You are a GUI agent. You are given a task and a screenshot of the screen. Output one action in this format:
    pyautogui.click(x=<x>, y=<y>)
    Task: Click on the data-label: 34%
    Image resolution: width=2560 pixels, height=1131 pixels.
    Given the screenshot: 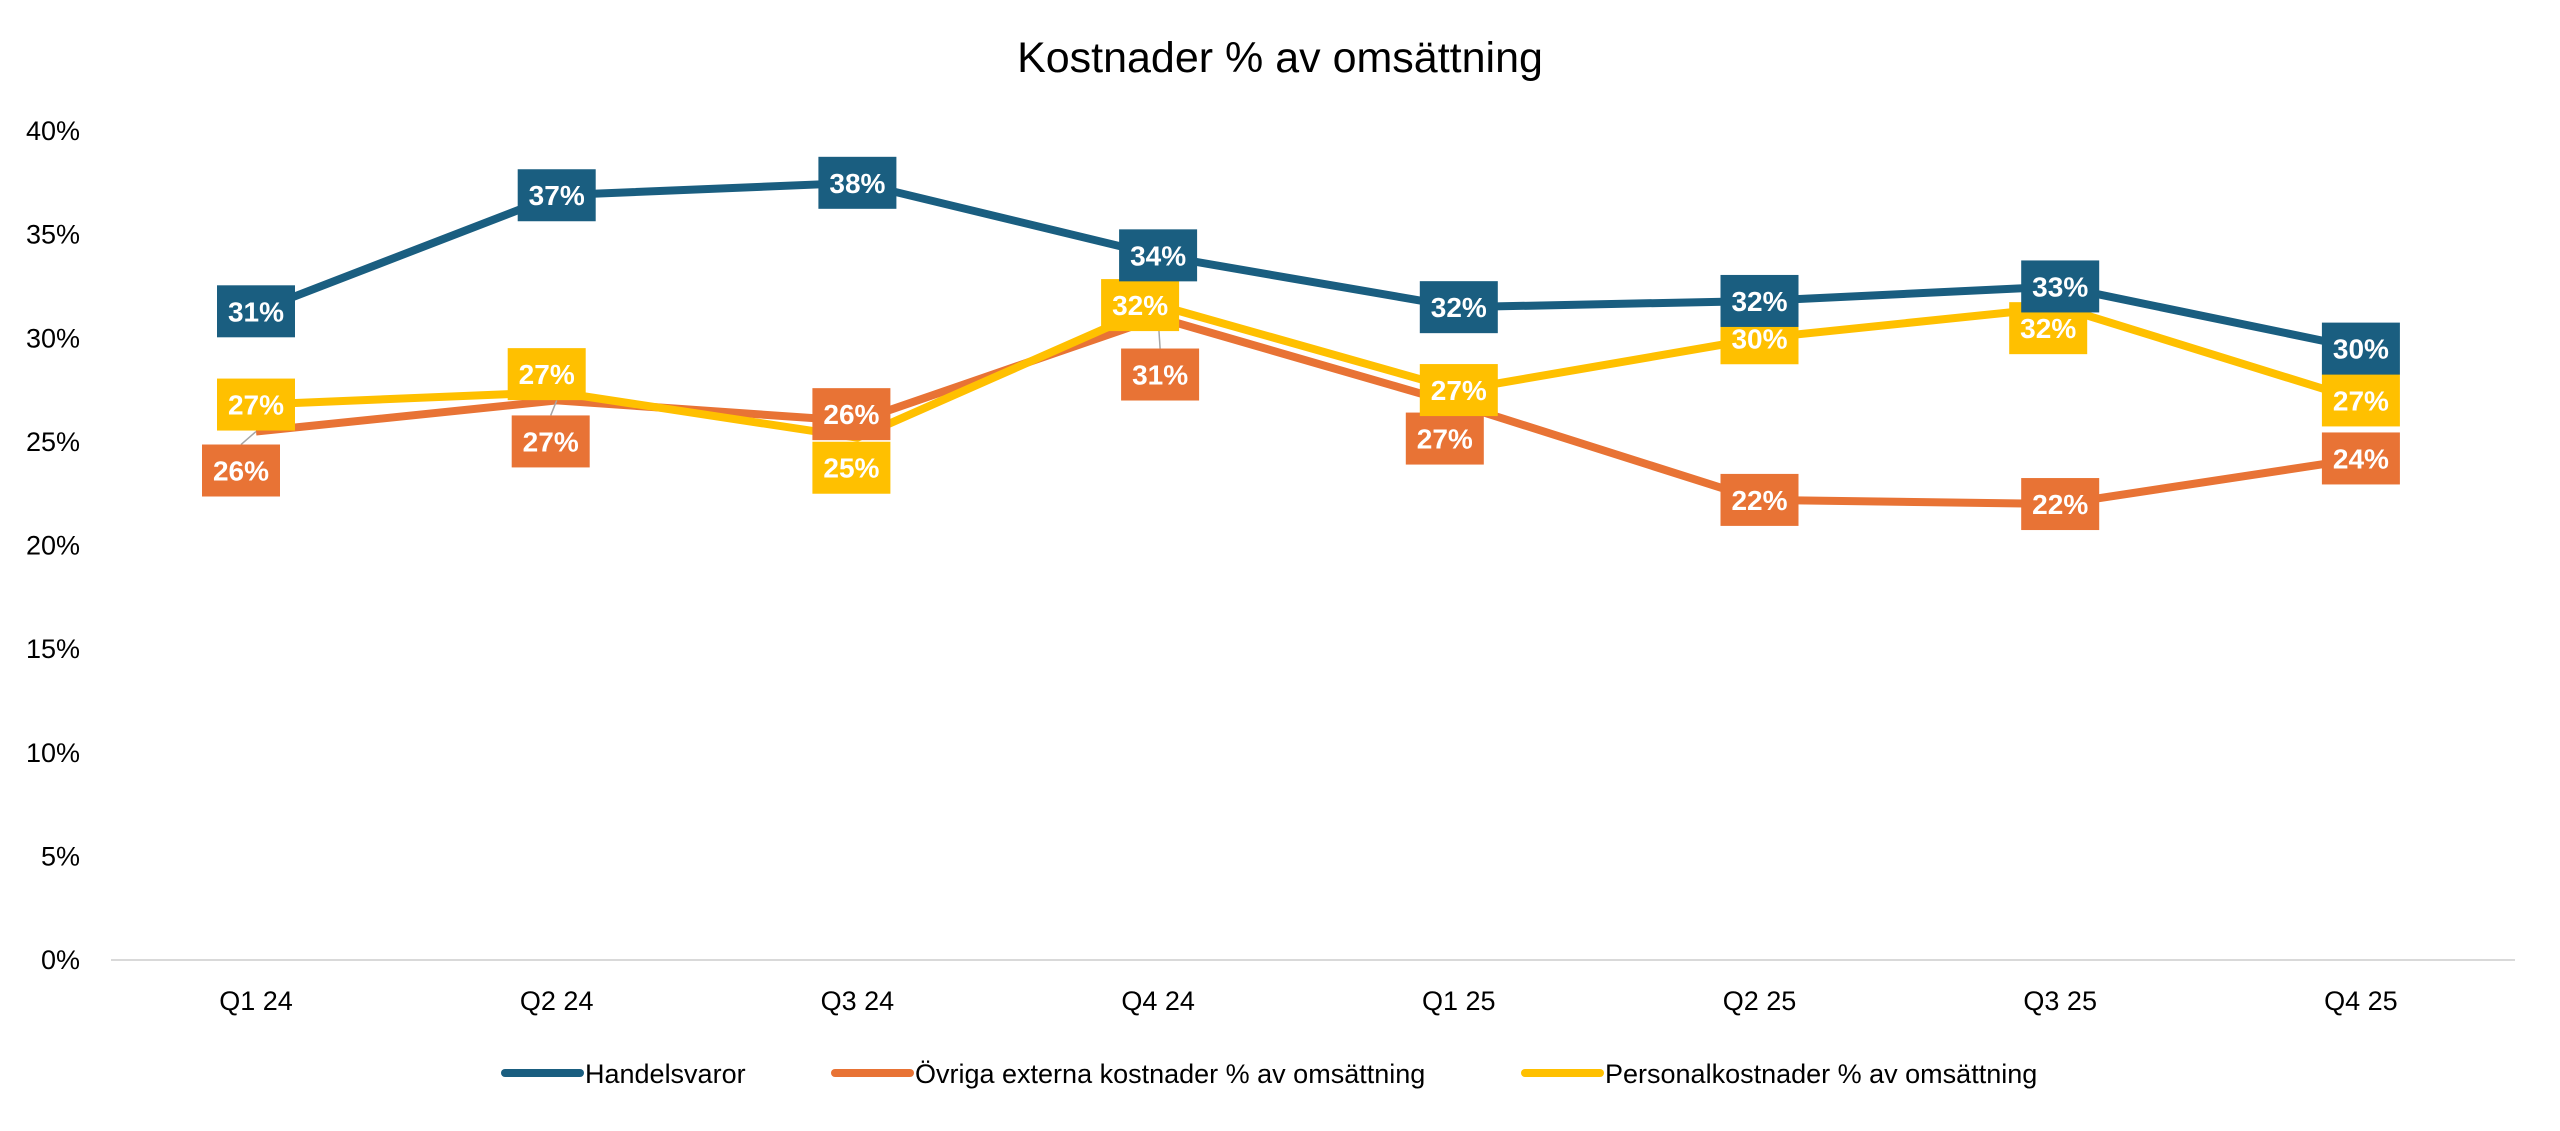 What is the action you would take?
    pyautogui.click(x=1158, y=255)
    